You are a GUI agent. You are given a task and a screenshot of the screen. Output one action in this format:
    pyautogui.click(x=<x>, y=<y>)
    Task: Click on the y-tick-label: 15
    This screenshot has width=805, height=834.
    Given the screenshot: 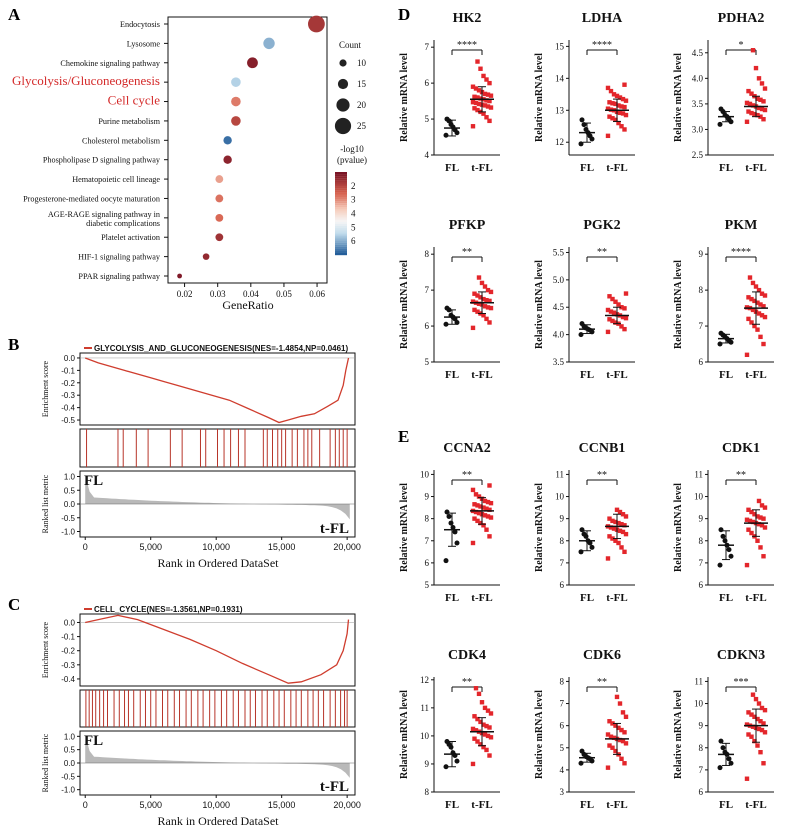 What is the action you would take?
    pyautogui.click(x=560, y=46)
    